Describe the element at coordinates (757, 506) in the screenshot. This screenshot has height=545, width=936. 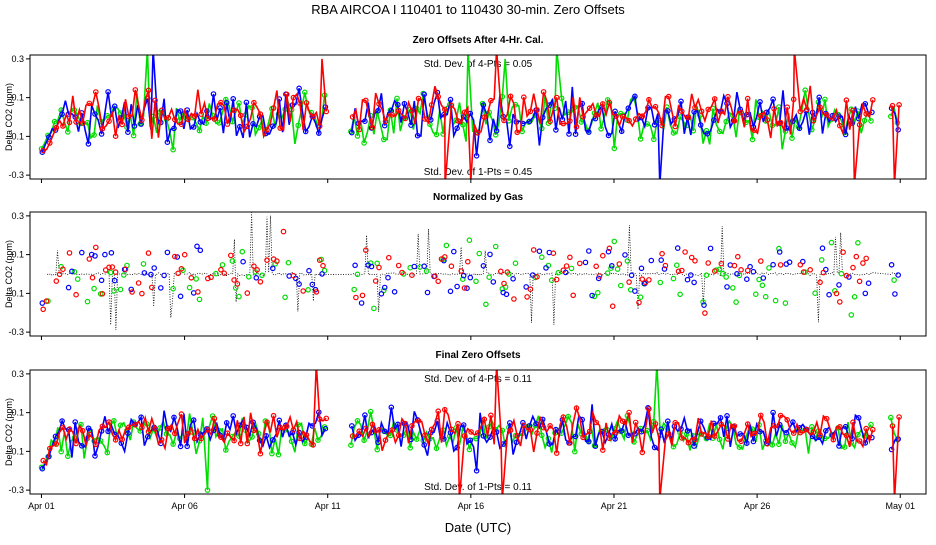
I see `x-tick-label: Apr 26` at that location.